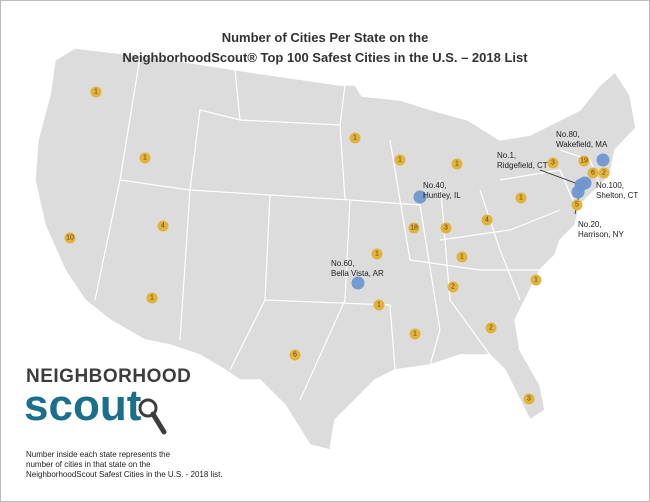 The image size is (650, 502). Describe the element at coordinates (590, 224) in the screenshot. I see `callout-label: No.20,` at that location.